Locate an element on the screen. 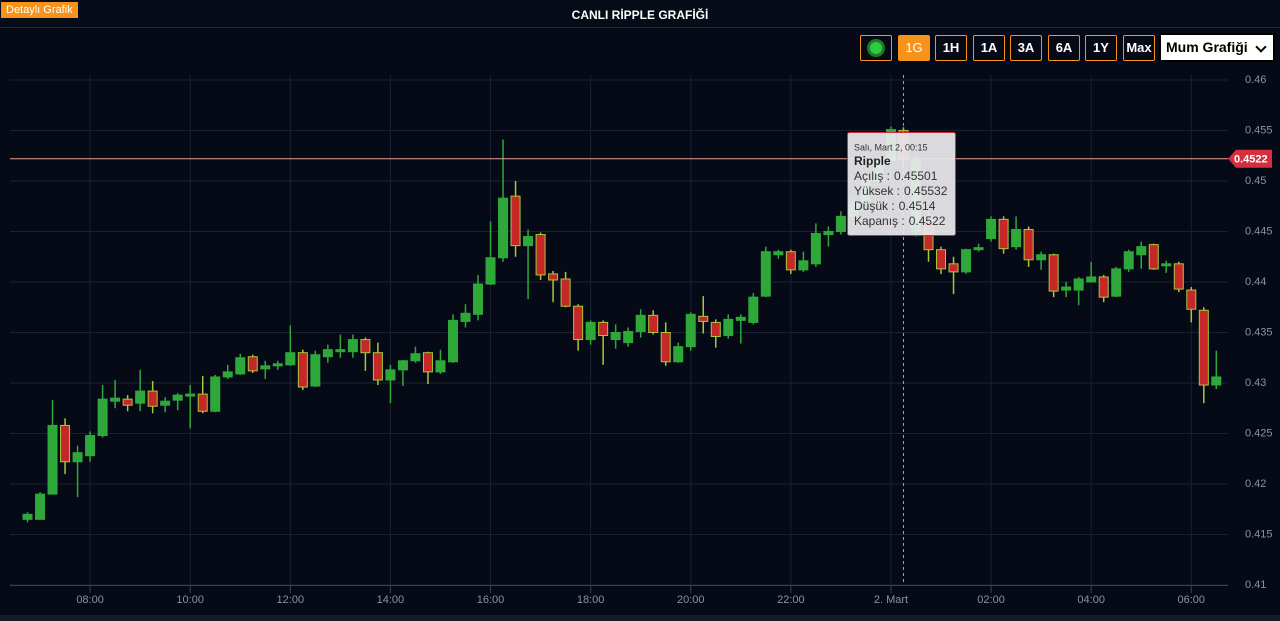 The width and height of the screenshot is (1280, 621). range-button: 1G is located at coordinates (914, 48).